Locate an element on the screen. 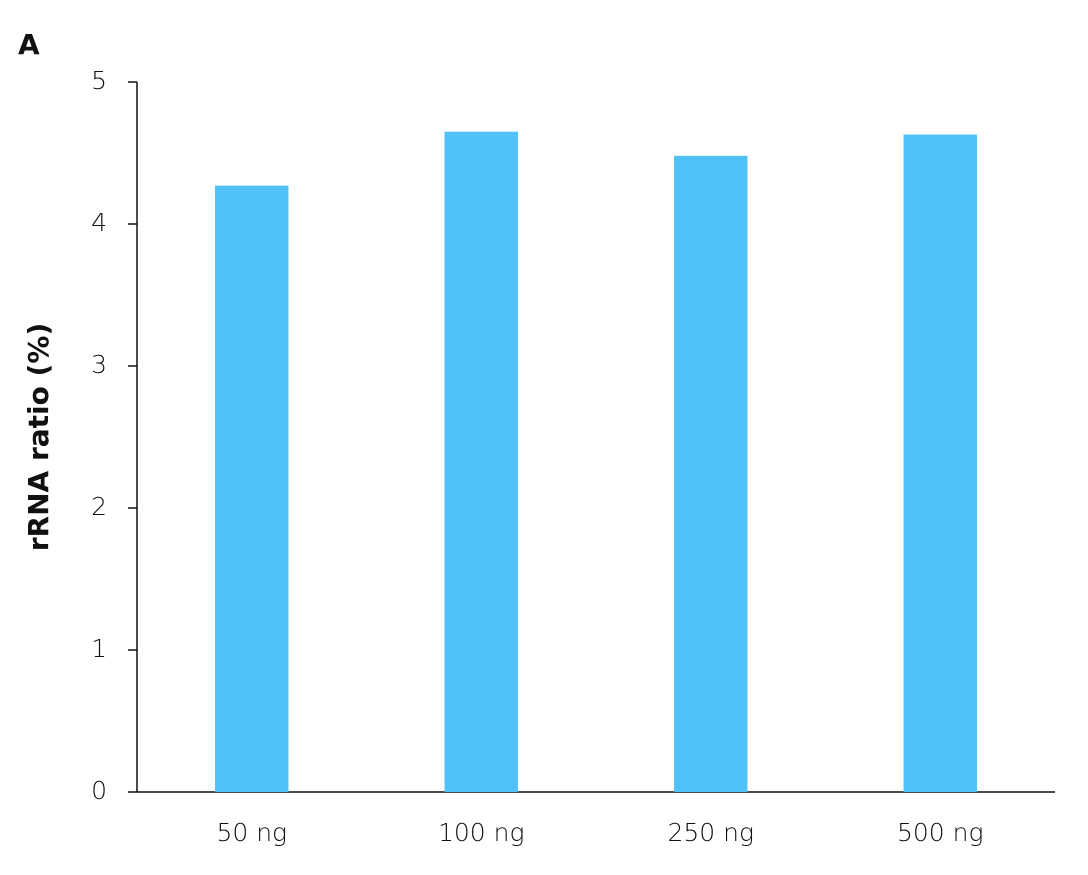  y-axis-label: rRNA ratio (%) is located at coordinates (38, 437).